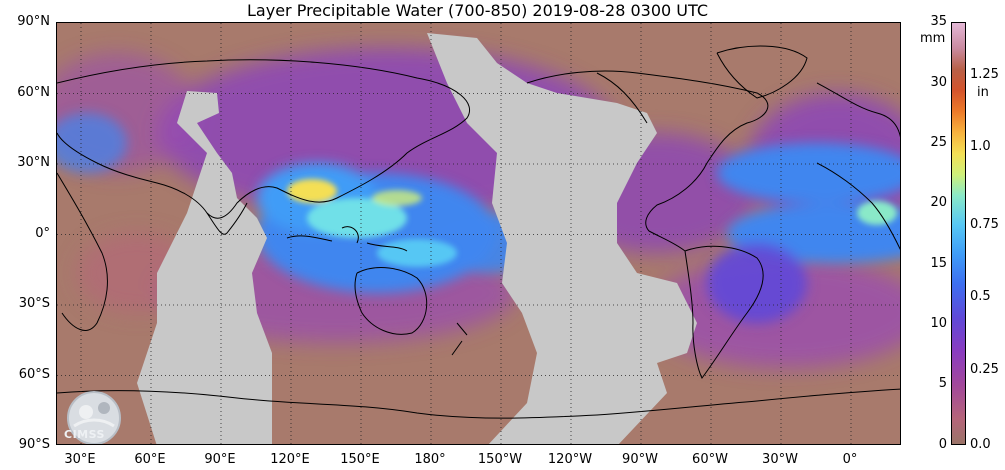  Describe the element at coordinates (34, 374) in the screenshot. I see `lat-label-60s: 60°S` at that location.